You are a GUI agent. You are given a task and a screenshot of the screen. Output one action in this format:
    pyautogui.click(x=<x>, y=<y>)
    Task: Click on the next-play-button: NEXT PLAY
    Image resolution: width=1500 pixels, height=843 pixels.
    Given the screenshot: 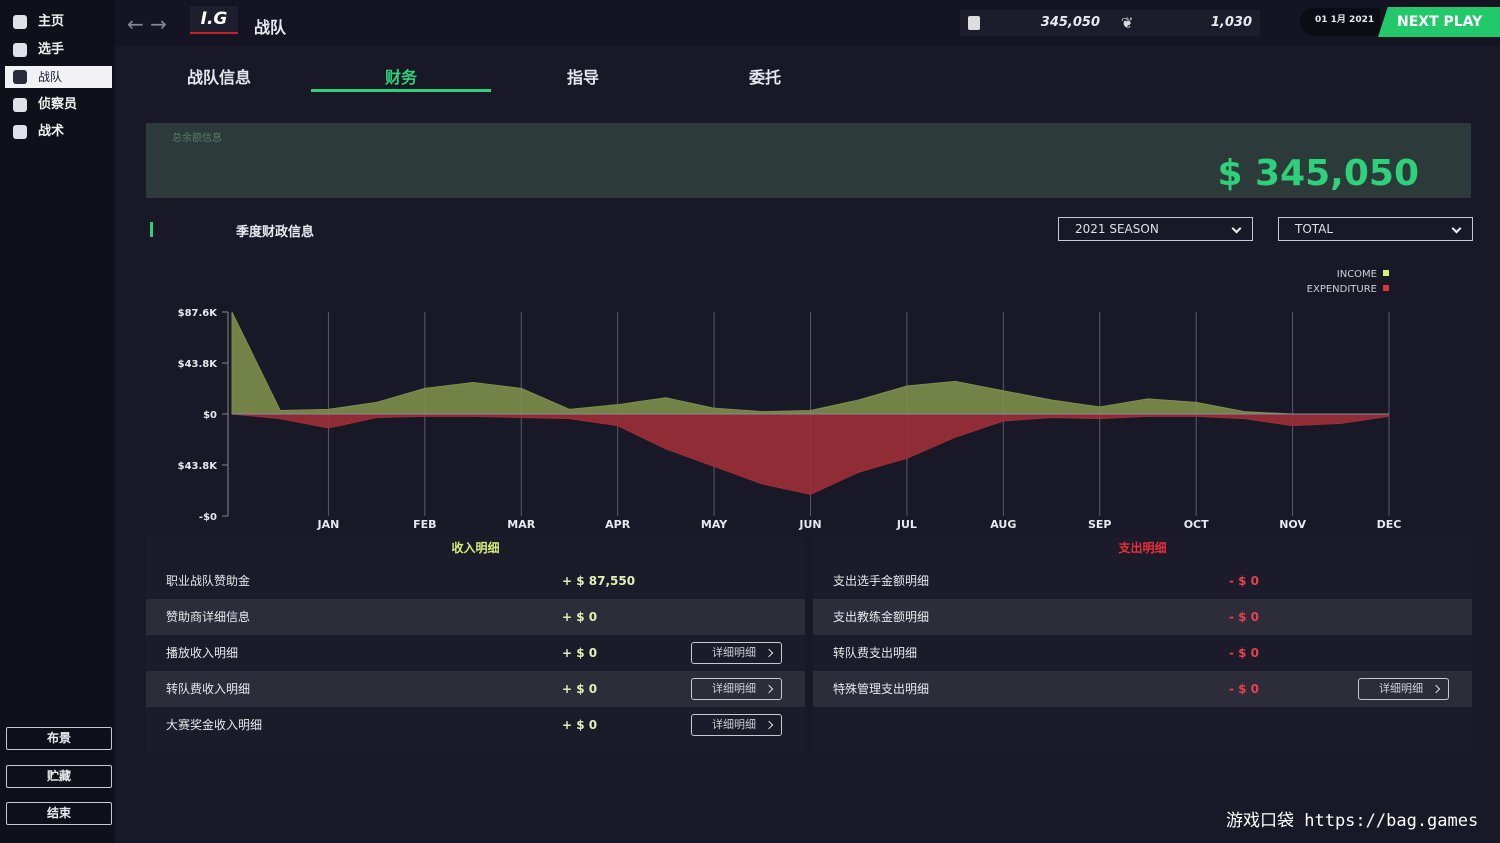 What is the action you would take?
    pyautogui.click(x=1439, y=22)
    